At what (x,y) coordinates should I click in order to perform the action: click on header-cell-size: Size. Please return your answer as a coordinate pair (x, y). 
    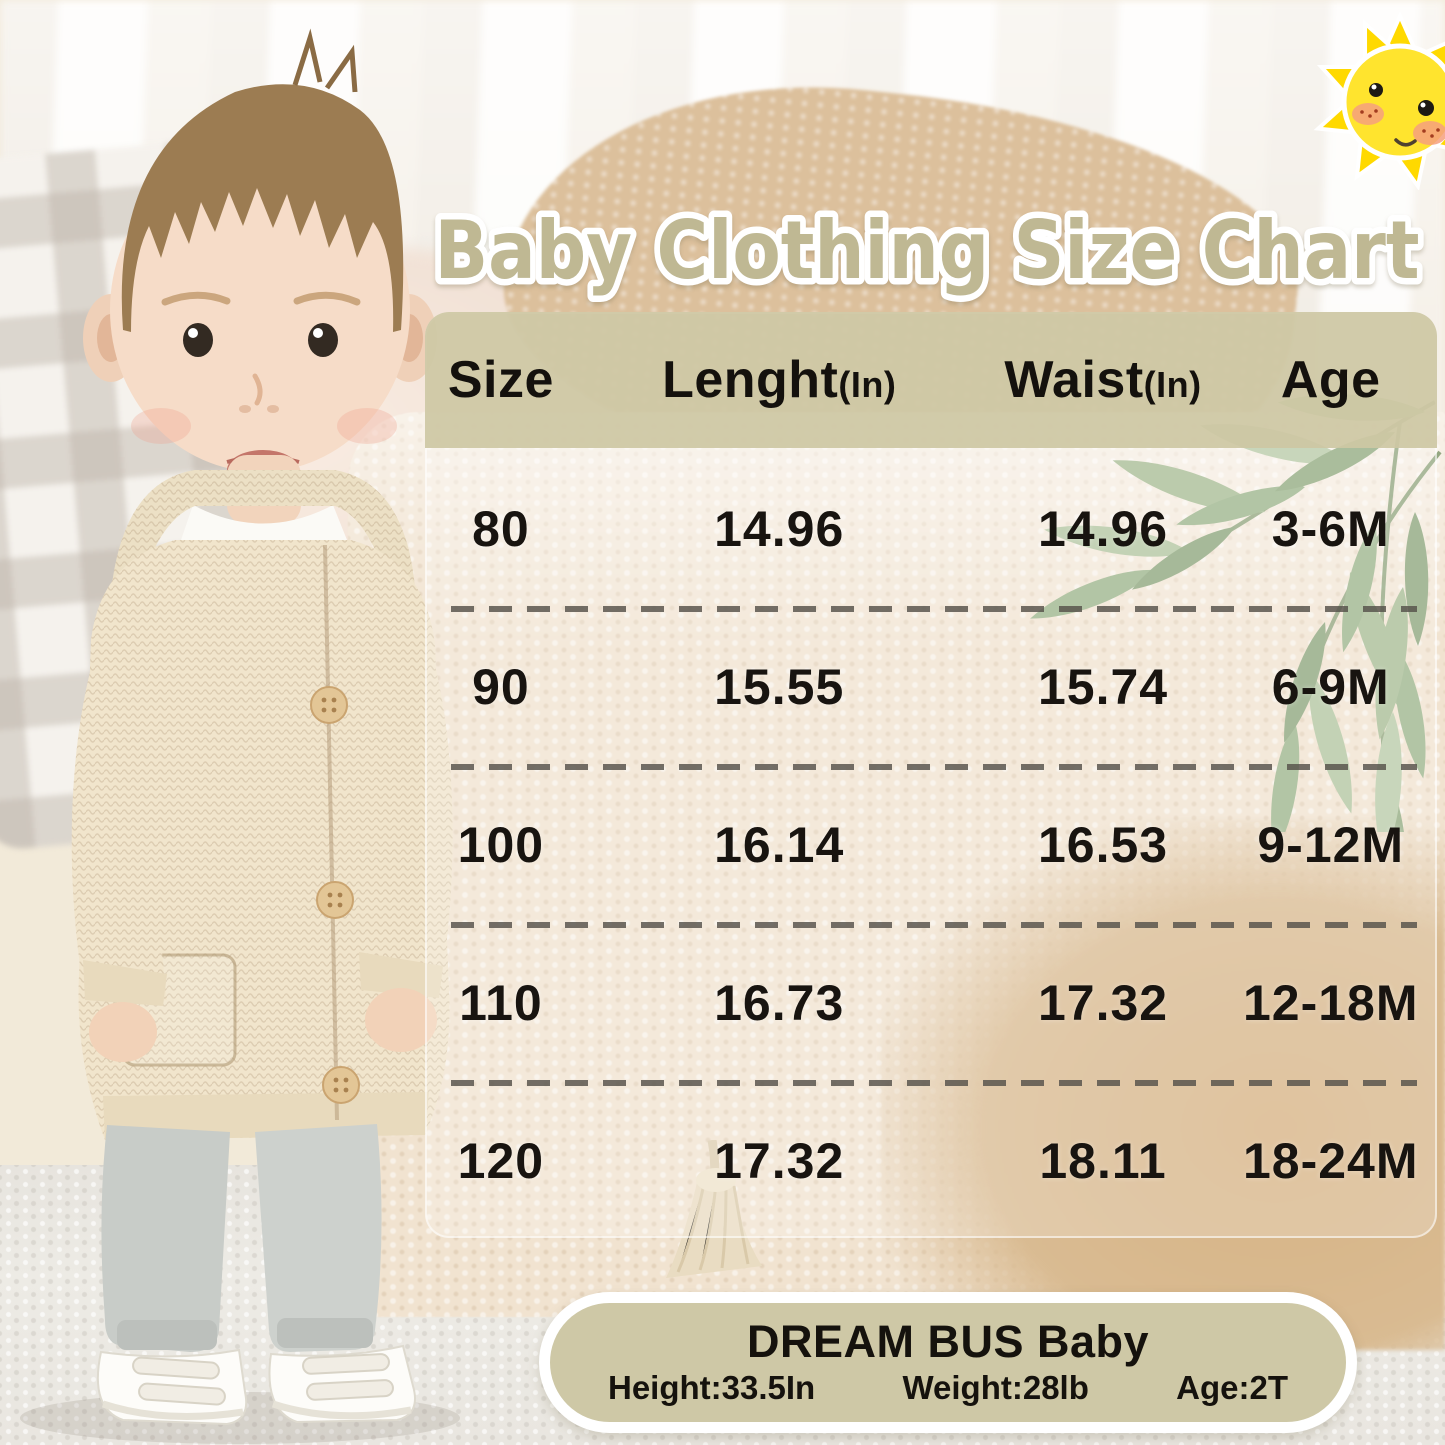
    Looking at the image, I should click on (500, 380).